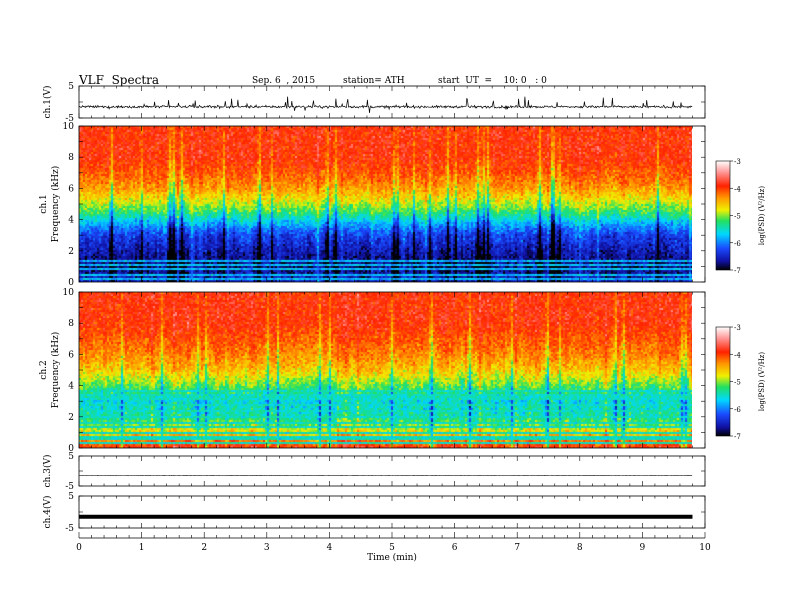  I want to click on time-axis-tick-label: 9, so click(643, 548).